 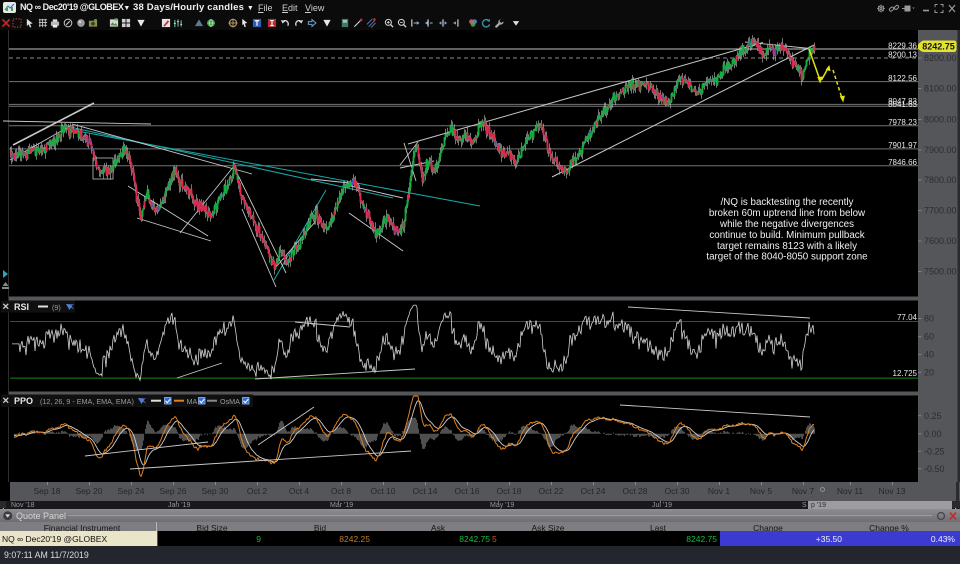 I want to click on svg-text: 20, so click(x=929, y=373).